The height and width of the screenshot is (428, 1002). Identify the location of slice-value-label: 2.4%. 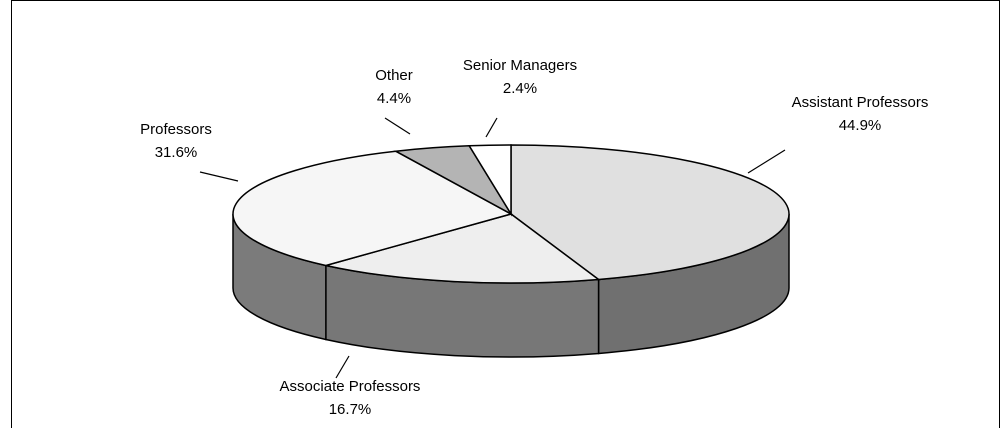
(520, 88).